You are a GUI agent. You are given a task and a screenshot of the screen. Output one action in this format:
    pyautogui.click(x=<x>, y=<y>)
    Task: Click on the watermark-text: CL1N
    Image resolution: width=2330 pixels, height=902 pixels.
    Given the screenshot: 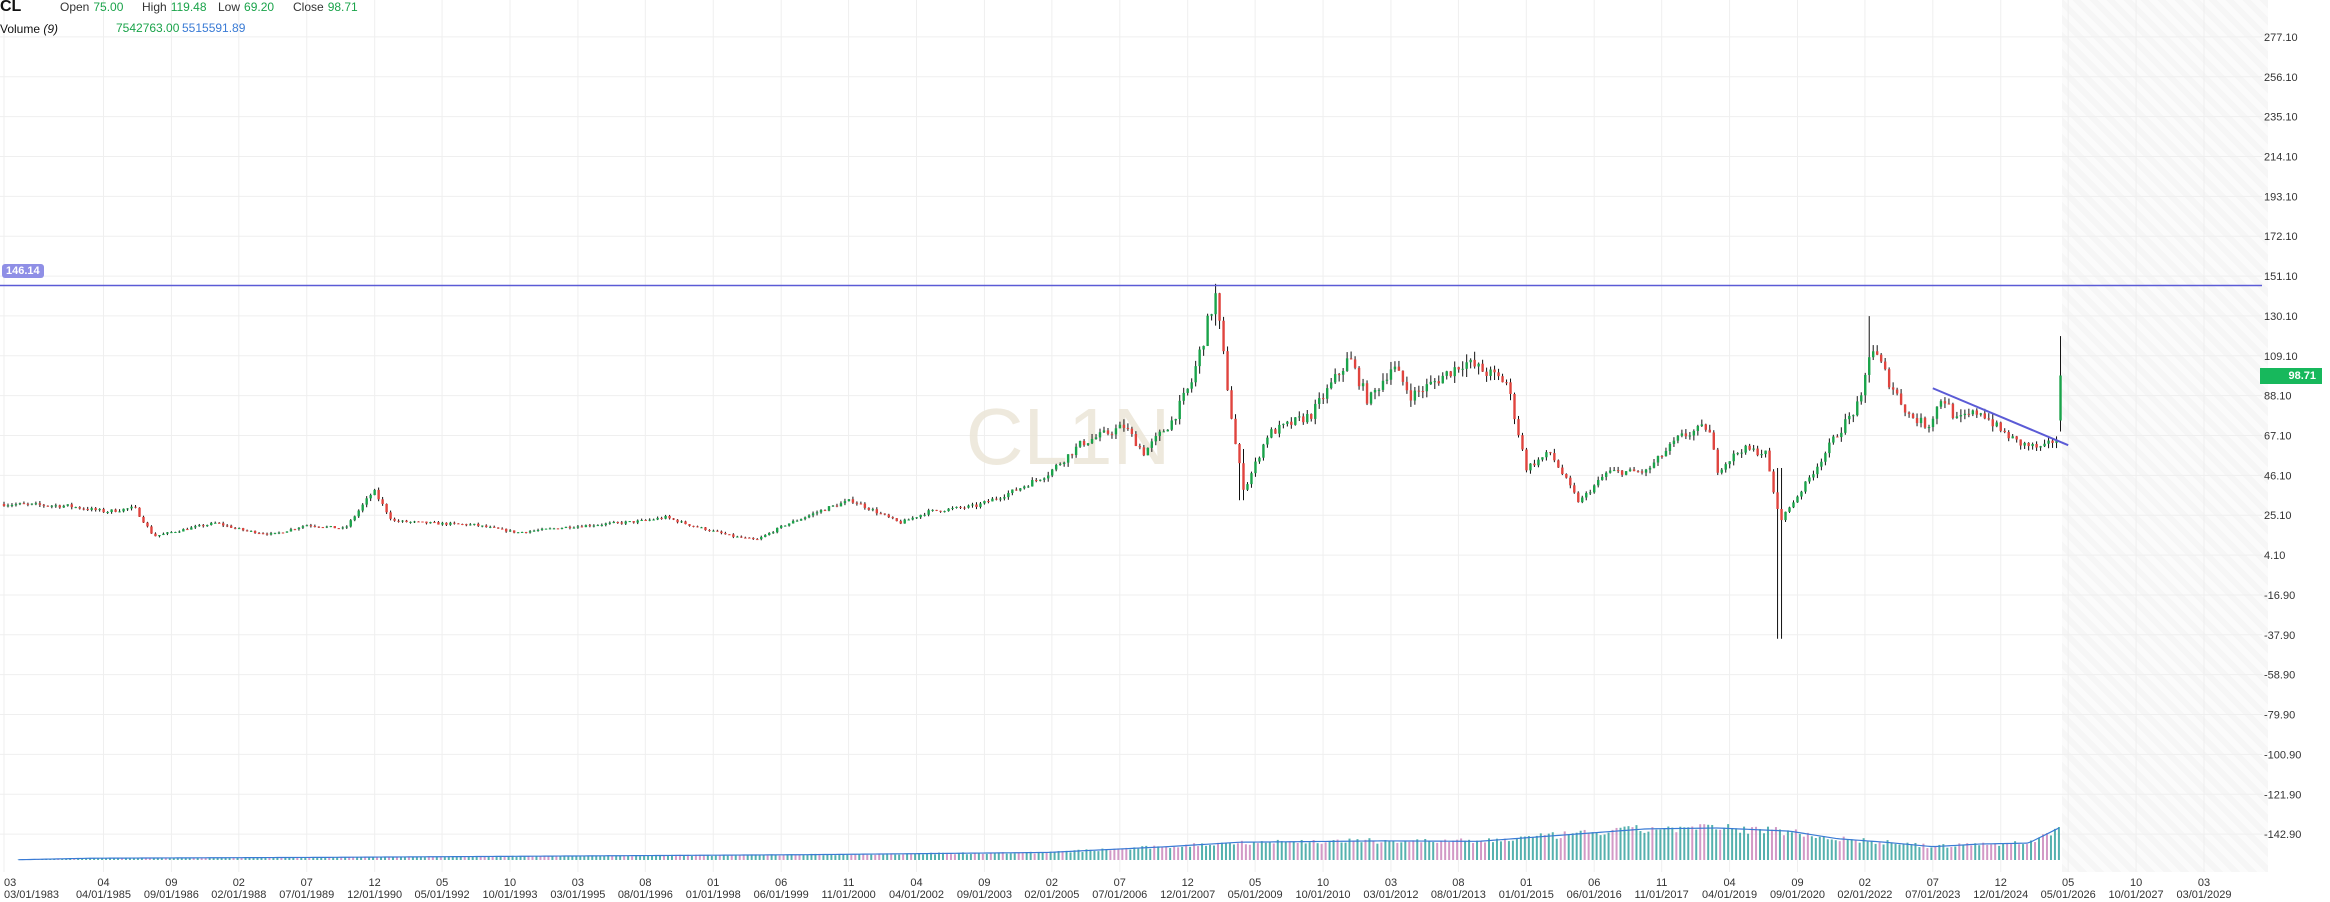 What is the action you would take?
    pyautogui.click(x=1068, y=436)
    